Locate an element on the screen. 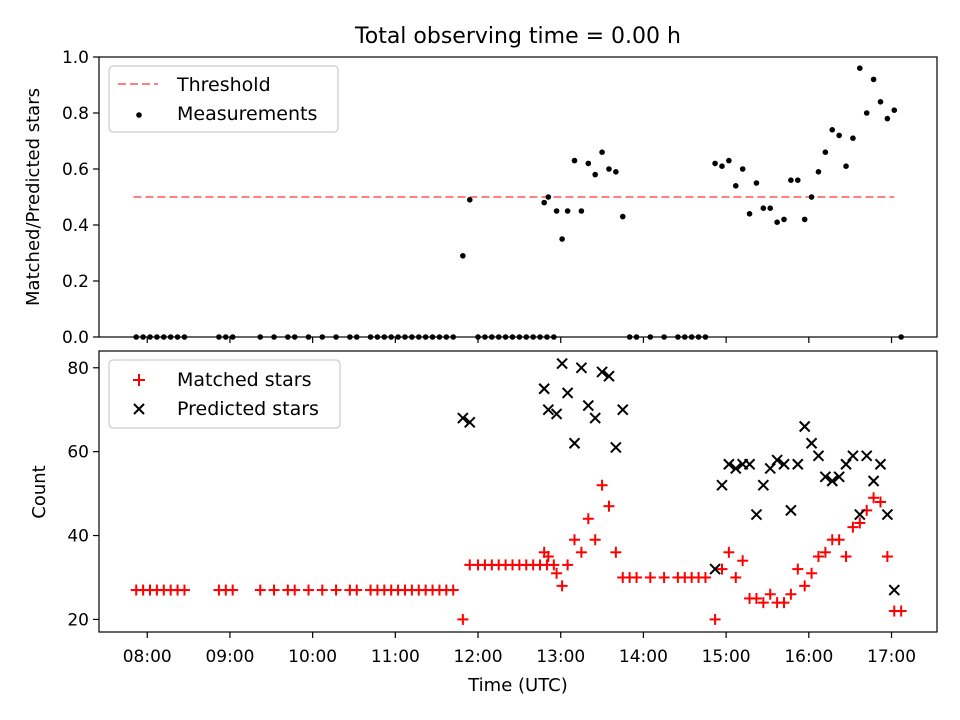 This screenshot has height=720, width=960. legend-matched-label: Matched stars is located at coordinates (244, 380).